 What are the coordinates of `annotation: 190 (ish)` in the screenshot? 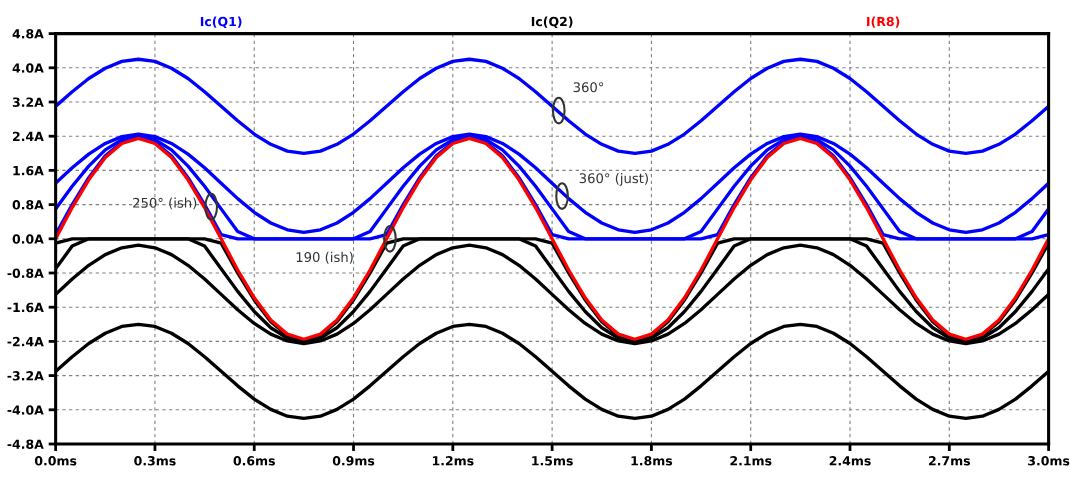 It's located at (324, 257).